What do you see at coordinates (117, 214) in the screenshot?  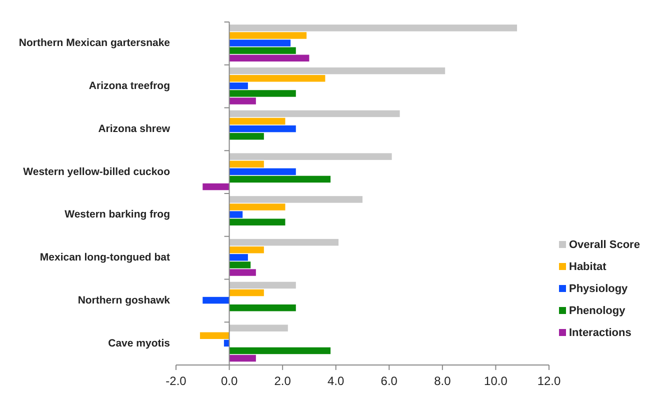 I see `y-tick-label: Western barking frog` at bounding box center [117, 214].